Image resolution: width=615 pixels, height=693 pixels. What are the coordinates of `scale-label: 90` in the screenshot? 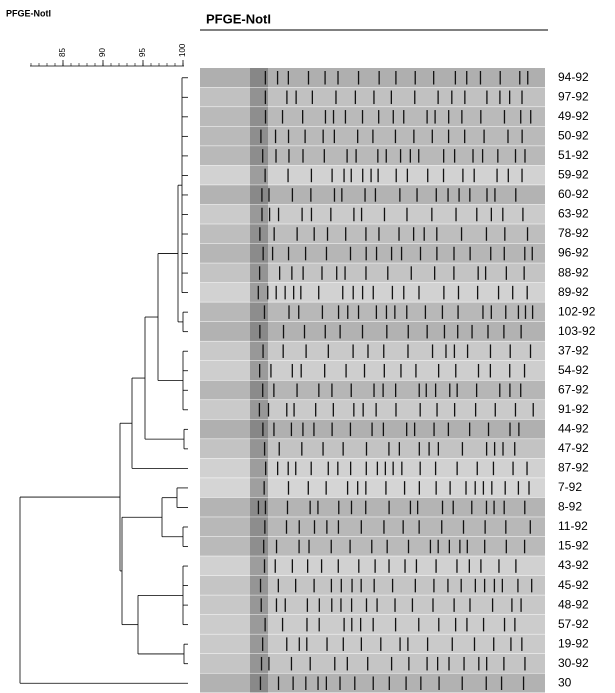 It's located at (102, 52).